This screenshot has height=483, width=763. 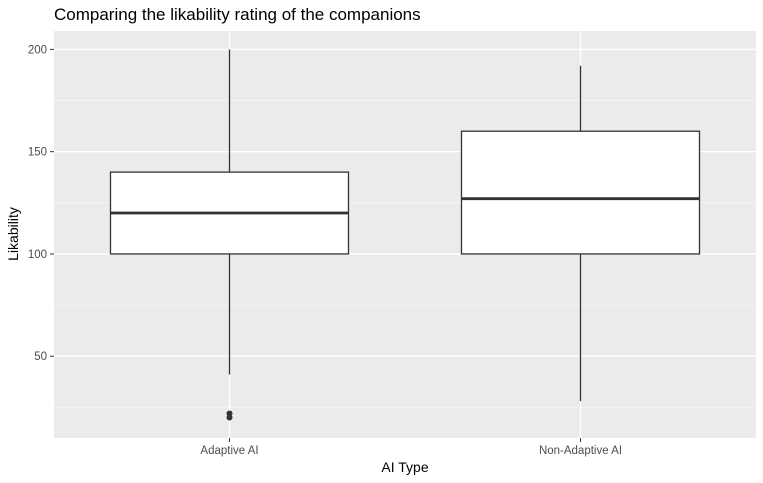 What do you see at coordinates (404, 467) in the screenshot?
I see `x-axis-title: AI Type` at bounding box center [404, 467].